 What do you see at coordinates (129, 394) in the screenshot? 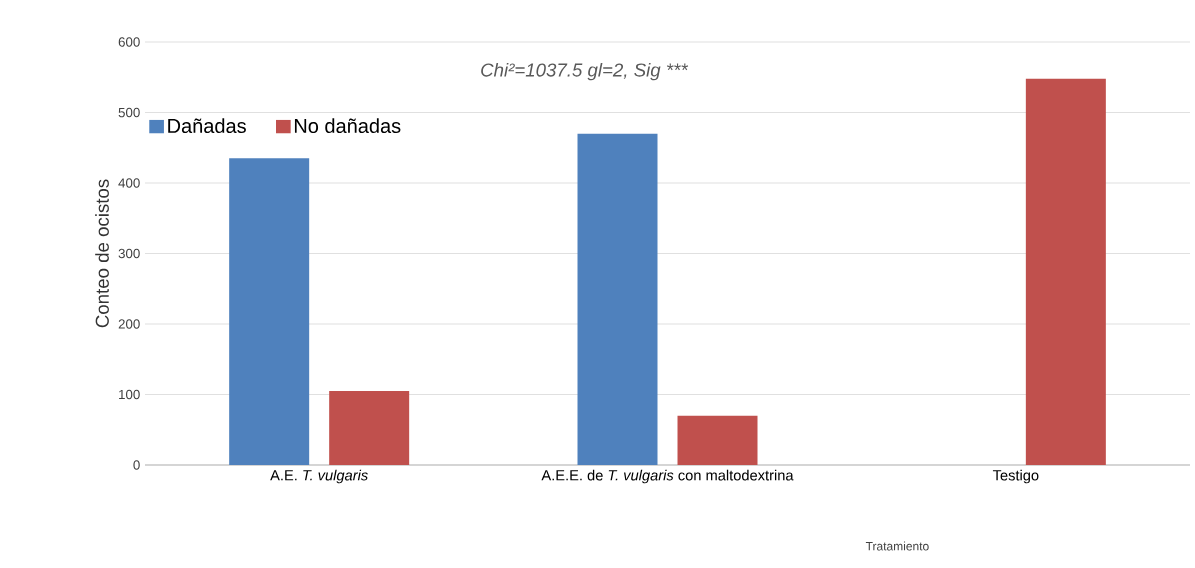
I see `y-tick-label: 100` at bounding box center [129, 394].